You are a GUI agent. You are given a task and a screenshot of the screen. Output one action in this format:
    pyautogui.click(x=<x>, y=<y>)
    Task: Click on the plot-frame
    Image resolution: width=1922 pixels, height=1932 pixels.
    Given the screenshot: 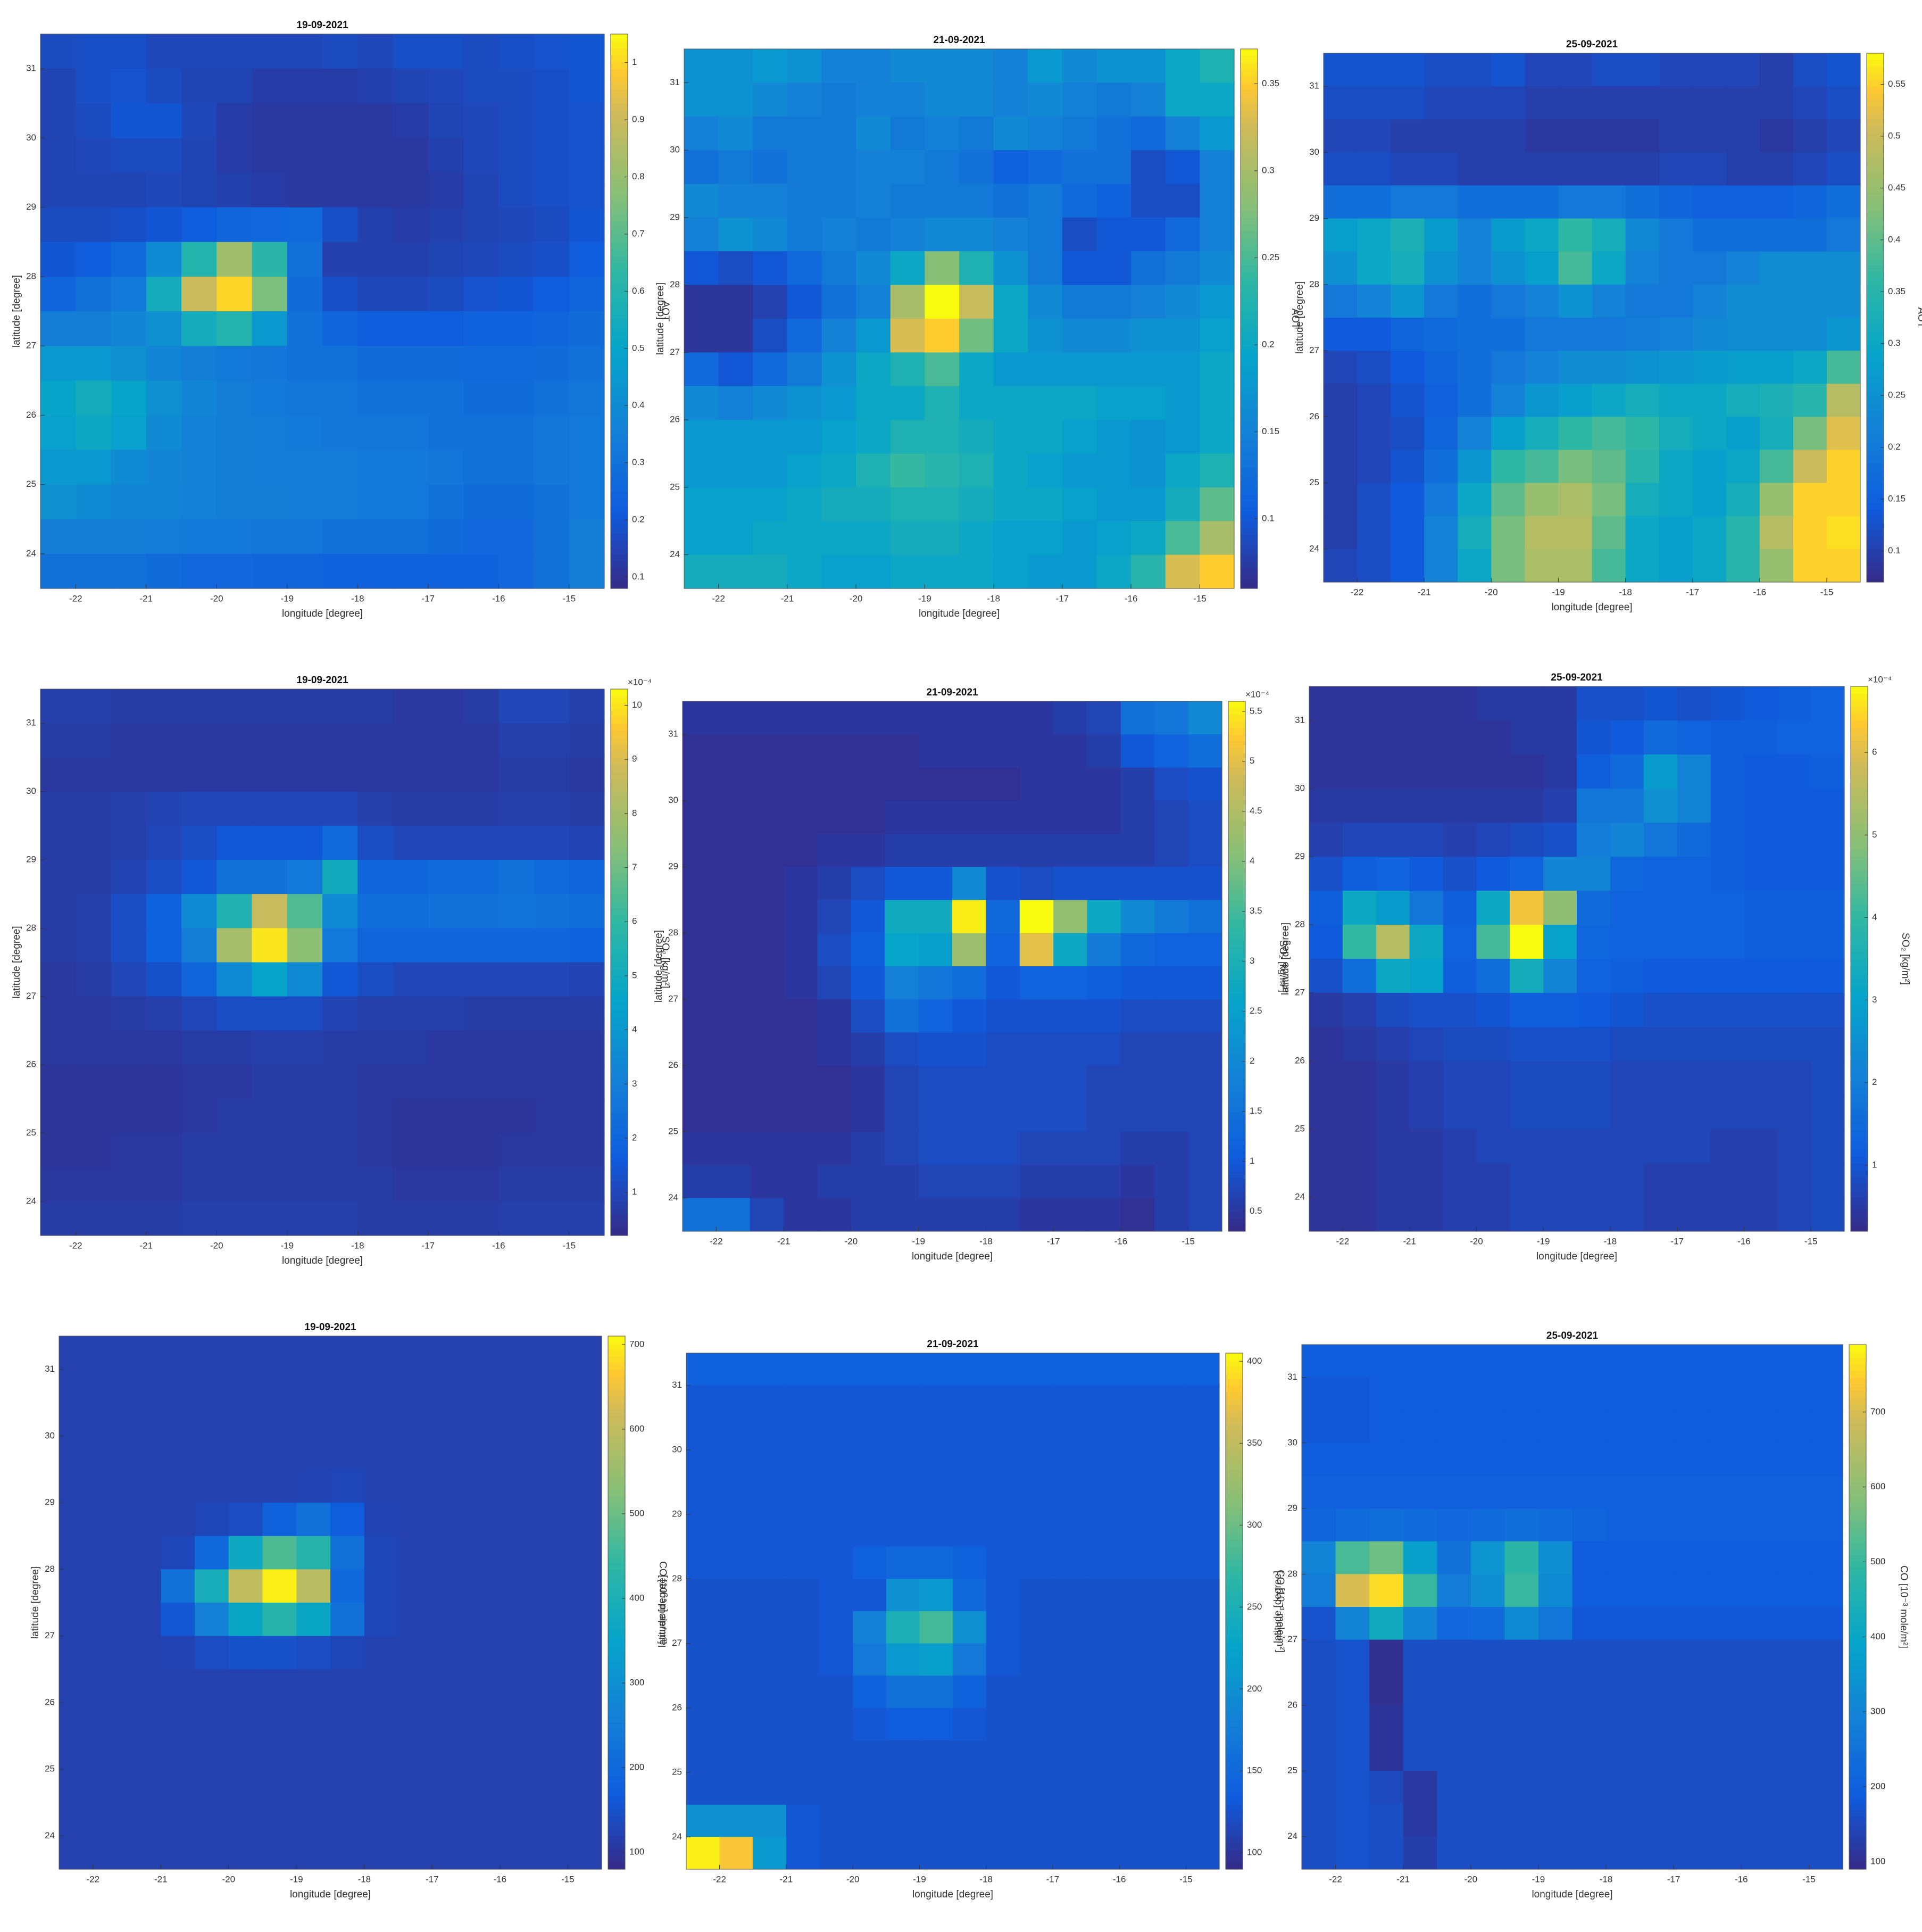 What is the action you would take?
    pyautogui.click(x=959, y=318)
    